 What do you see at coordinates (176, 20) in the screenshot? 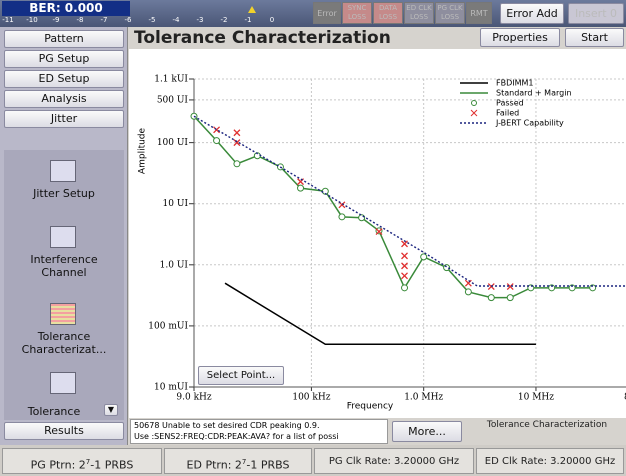
I see `ber-scale-label: -4` at bounding box center [176, 20].